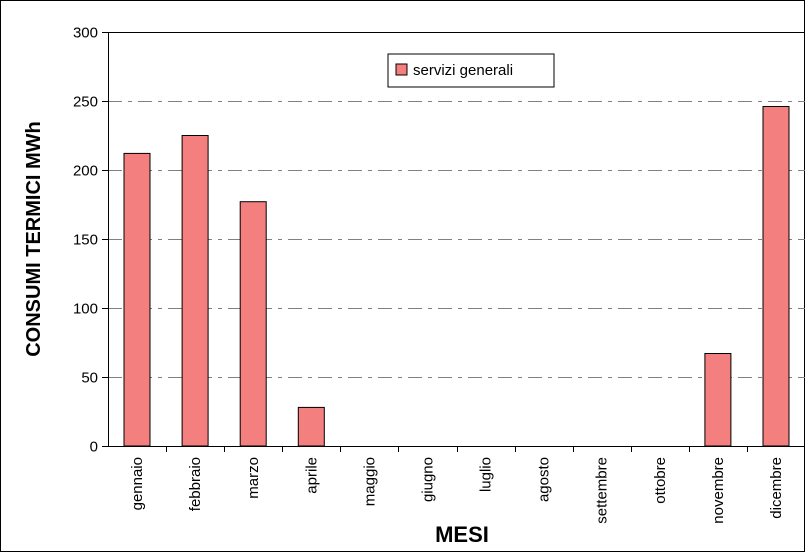 This screenshot has width=805, height=552. I want to click on x-tick-label: febbraio, so click(195, 484).